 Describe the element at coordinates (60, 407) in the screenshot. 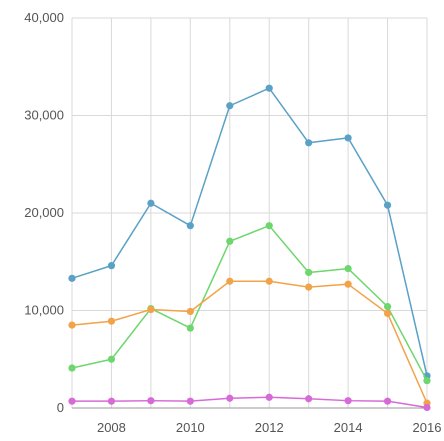

I see `y-tick-label: 0` at that location.